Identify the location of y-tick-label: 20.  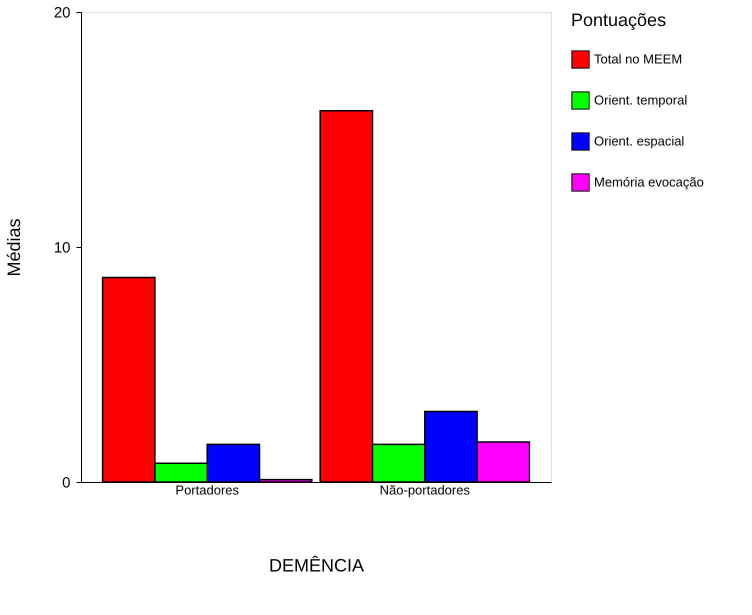
(62, 13).